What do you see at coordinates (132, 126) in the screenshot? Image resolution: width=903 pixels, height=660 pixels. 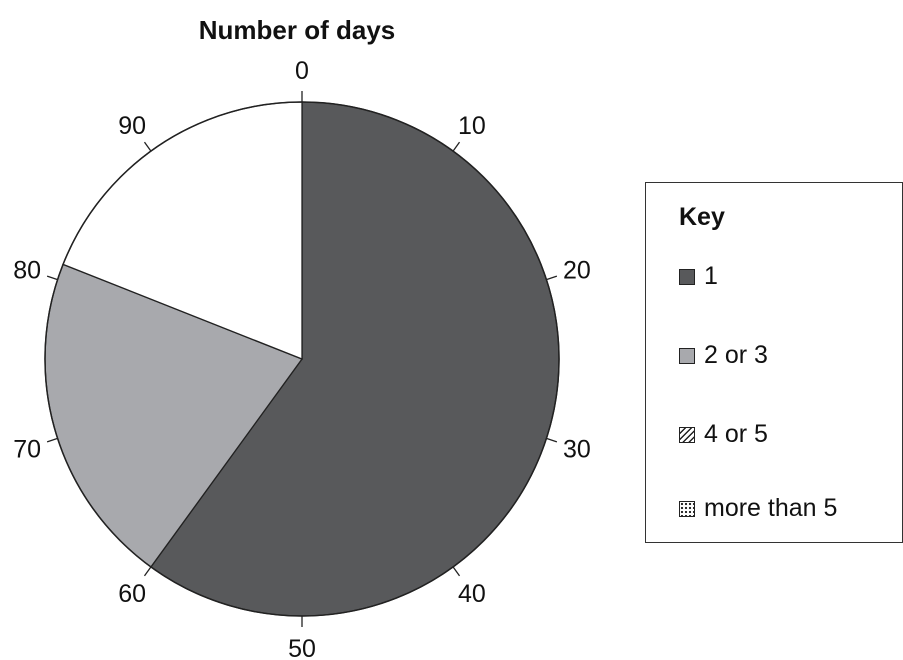 I see `tick-label: 90` at bounding box center [132, 126].